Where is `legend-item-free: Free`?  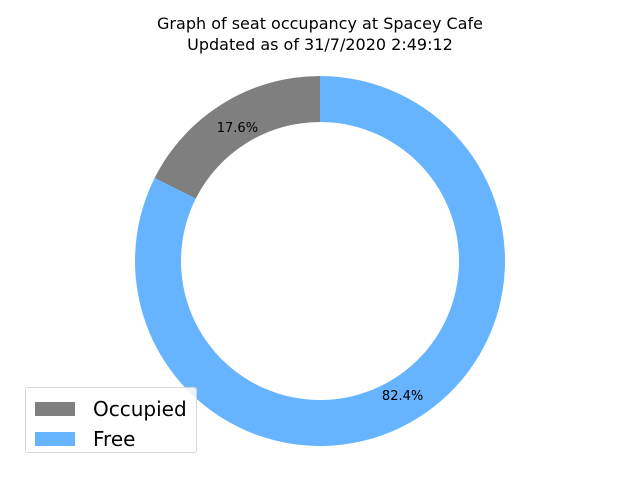 legend-item-free: Free is located at coordinates (111, 439).